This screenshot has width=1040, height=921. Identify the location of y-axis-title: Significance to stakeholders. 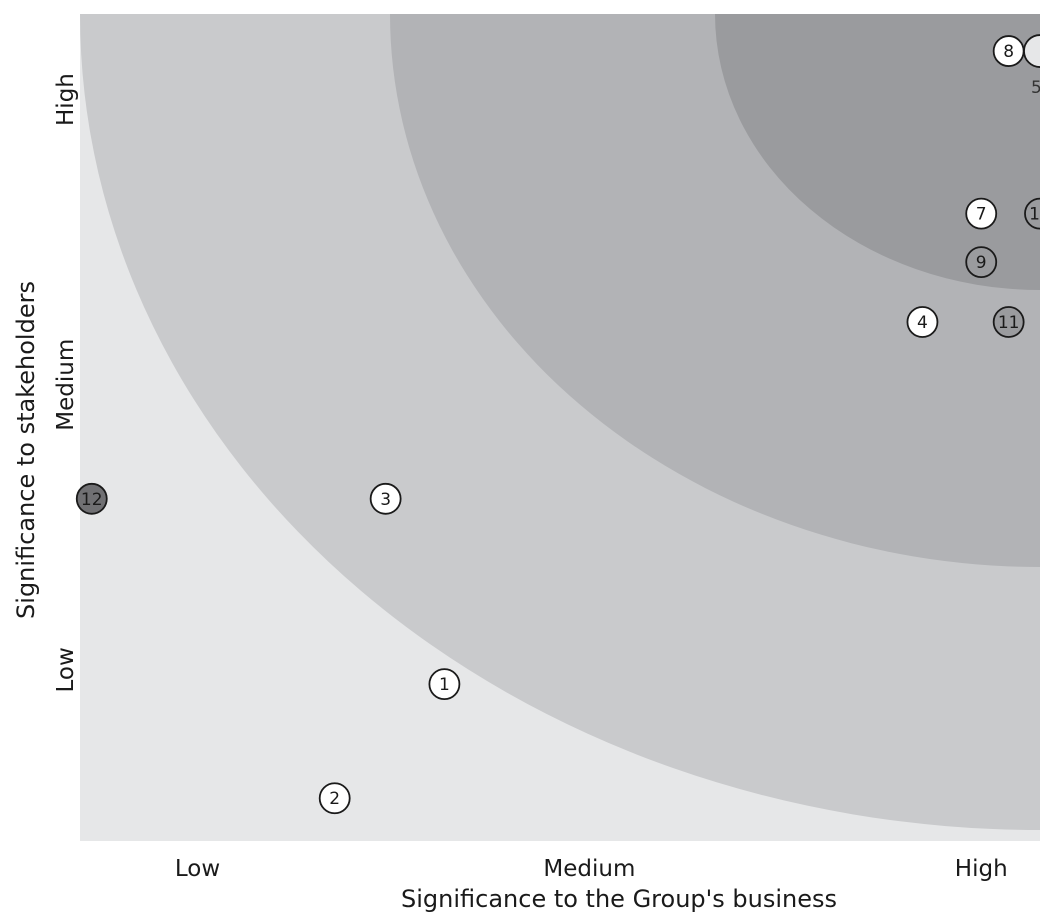
(26, 450).